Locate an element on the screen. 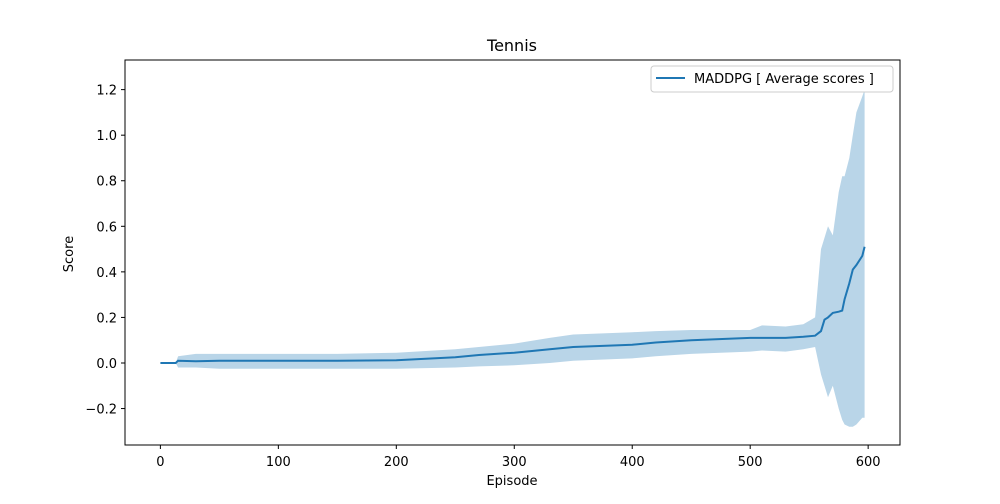  legend-box is located at coordinates (772, 79).